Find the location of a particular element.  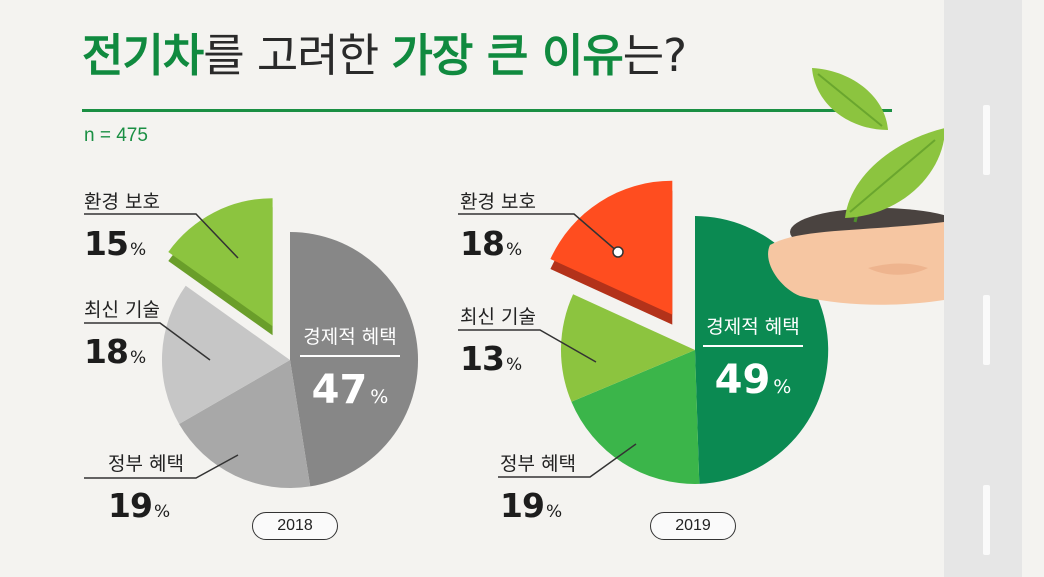

pie-2018-slice-economic is located at coordinates (354, 359).